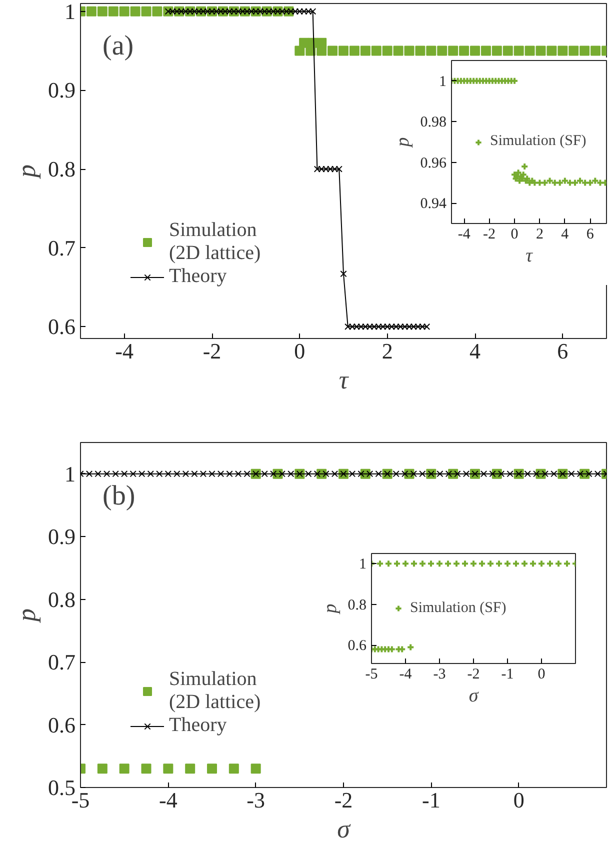 This screenshot has width=611, height=863. I want to click on y-tick-label: 0.98, so click(433, 122).